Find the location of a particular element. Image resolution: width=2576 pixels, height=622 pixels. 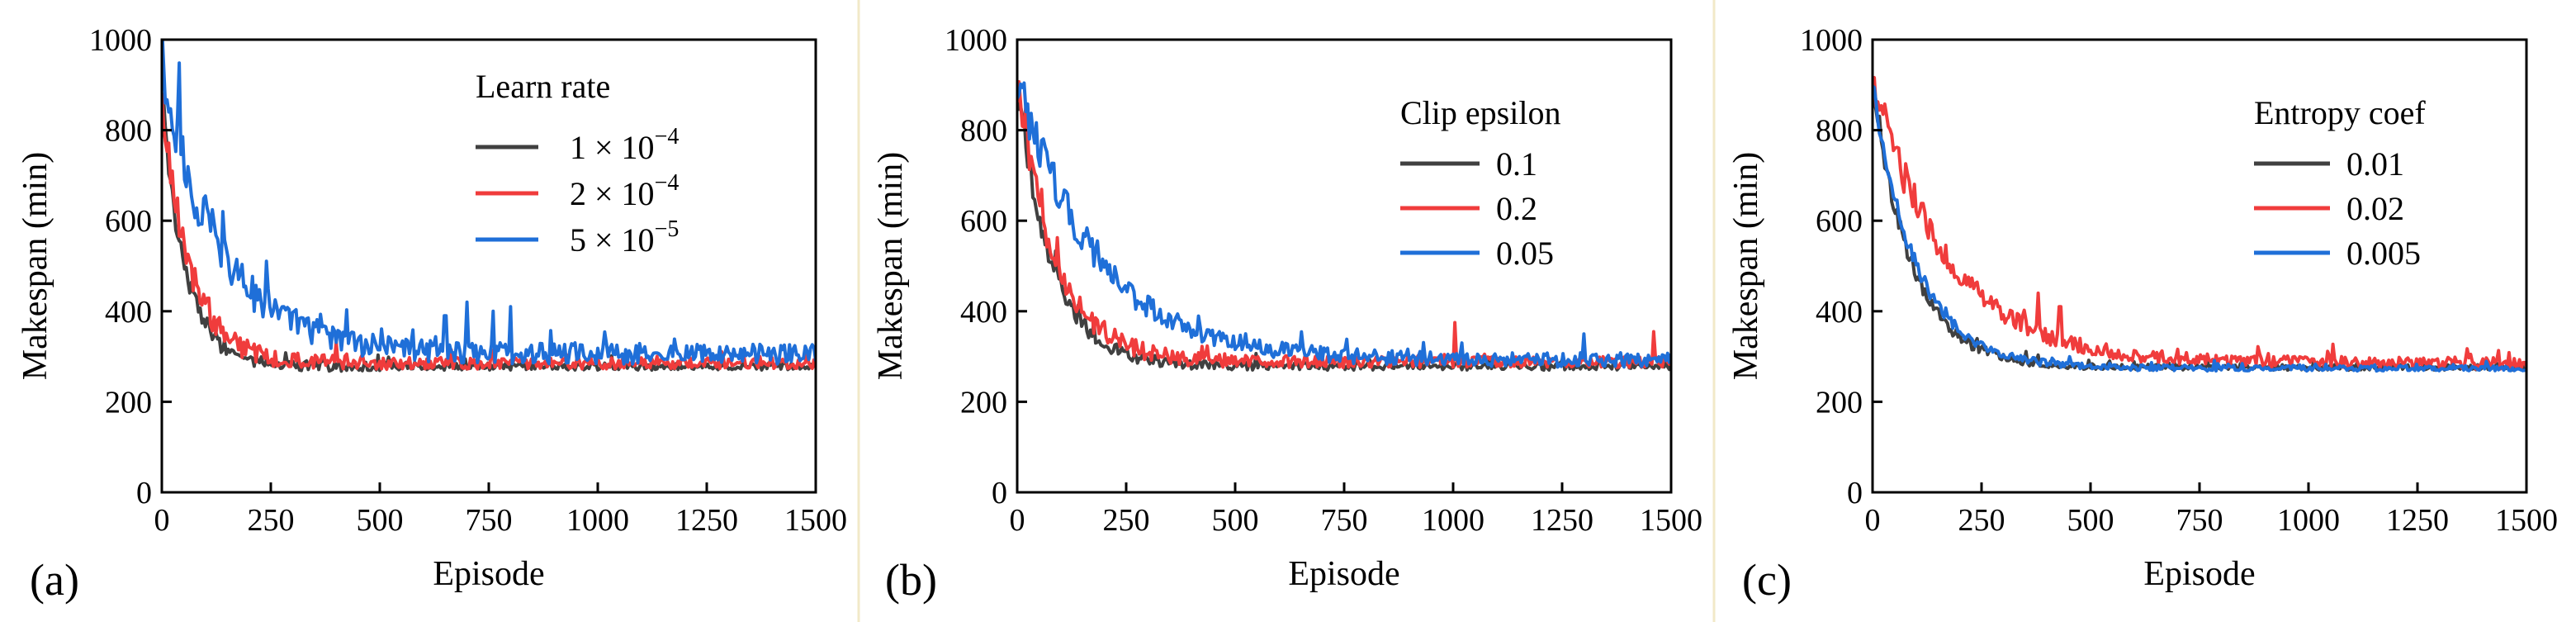

legend-entry-2: 2 × 10⁻⁴ is located at coordinates (624, 191).